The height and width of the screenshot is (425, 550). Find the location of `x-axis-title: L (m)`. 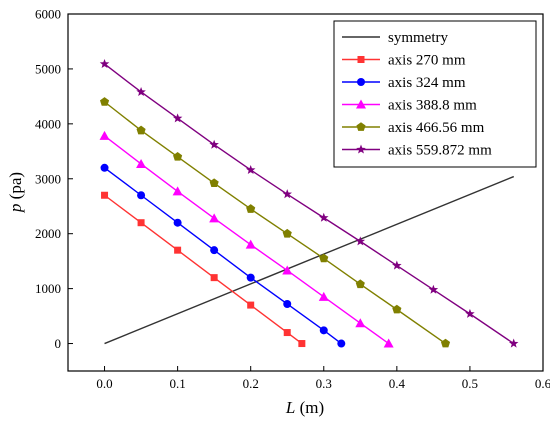

x-axis-title: L (m) is located at coordinates (304, 407).